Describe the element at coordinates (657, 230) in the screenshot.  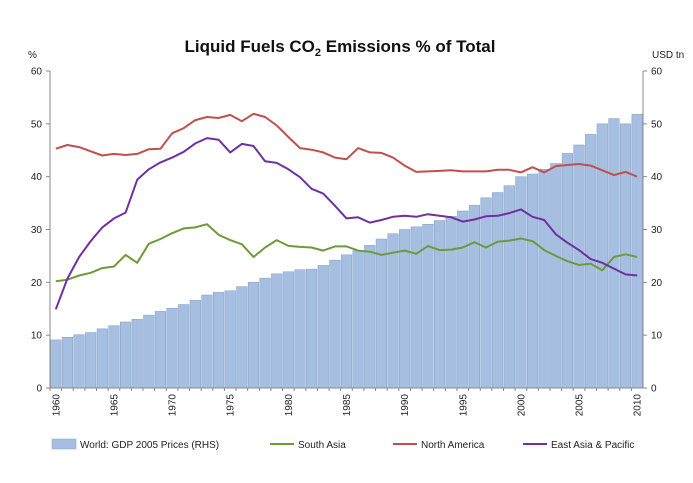
I see `right-y-tick-label: 30` at that location.